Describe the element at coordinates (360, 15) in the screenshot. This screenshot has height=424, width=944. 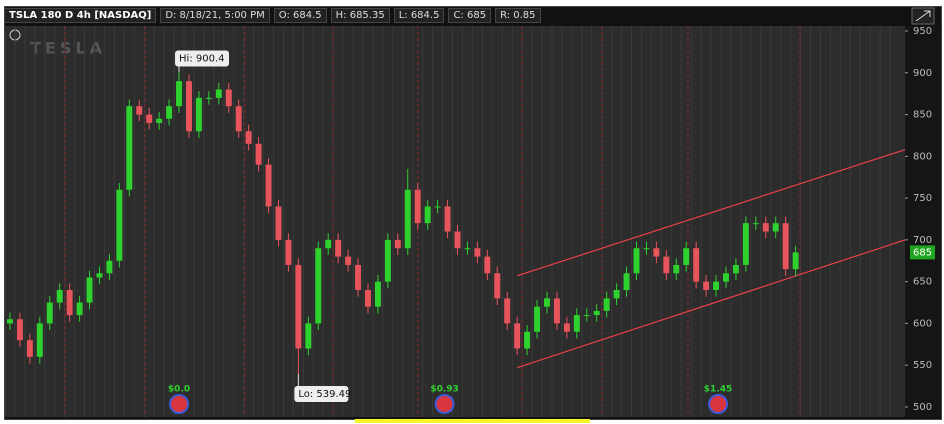
I see `header-field: H: 685.35` at that location.